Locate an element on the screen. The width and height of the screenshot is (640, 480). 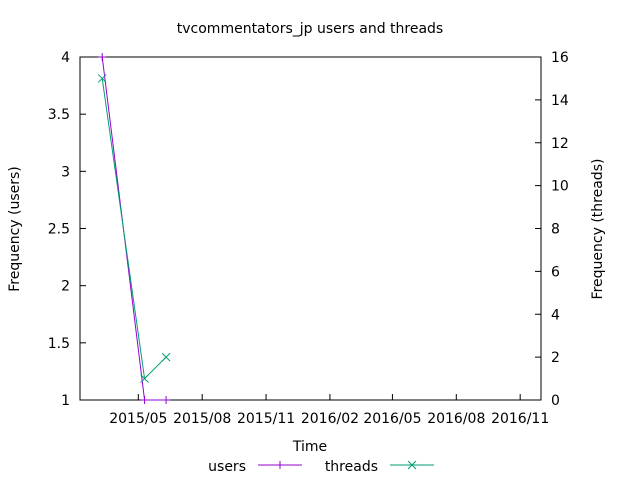
legend-marker-threads is located at coordinates (412, 465).